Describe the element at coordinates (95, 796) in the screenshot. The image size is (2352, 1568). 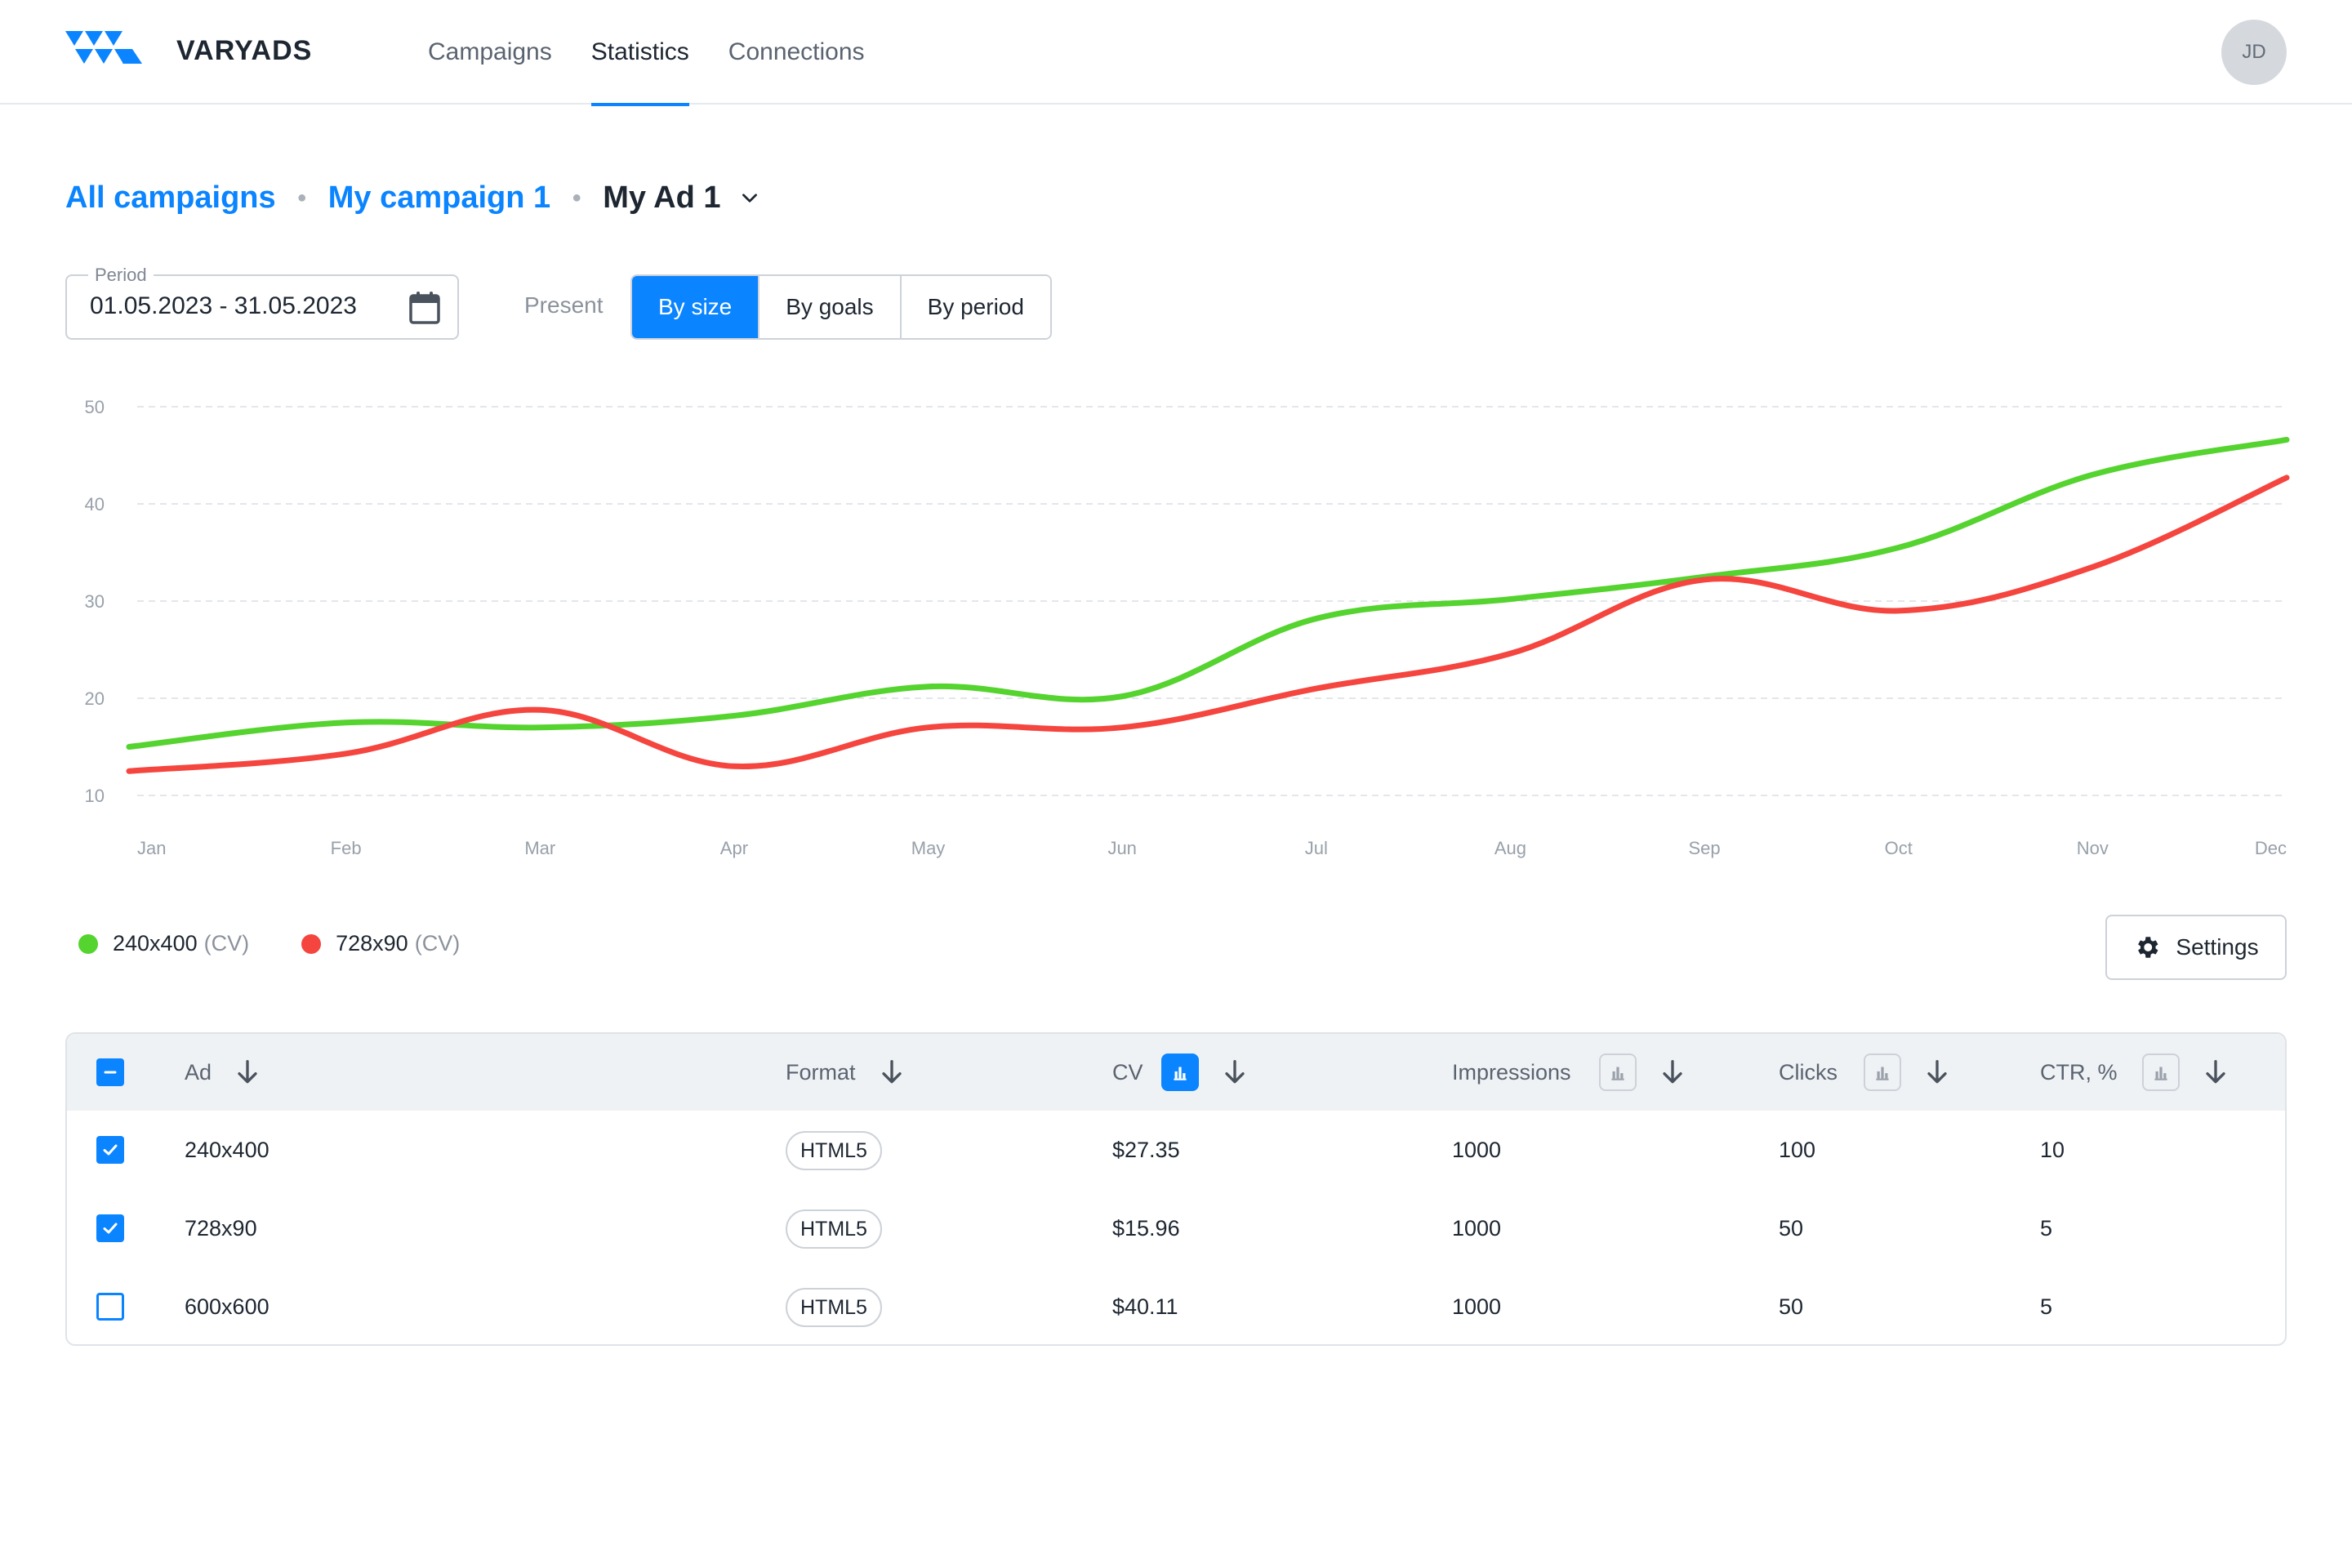
I see `y-tick-label: 10` at that location.